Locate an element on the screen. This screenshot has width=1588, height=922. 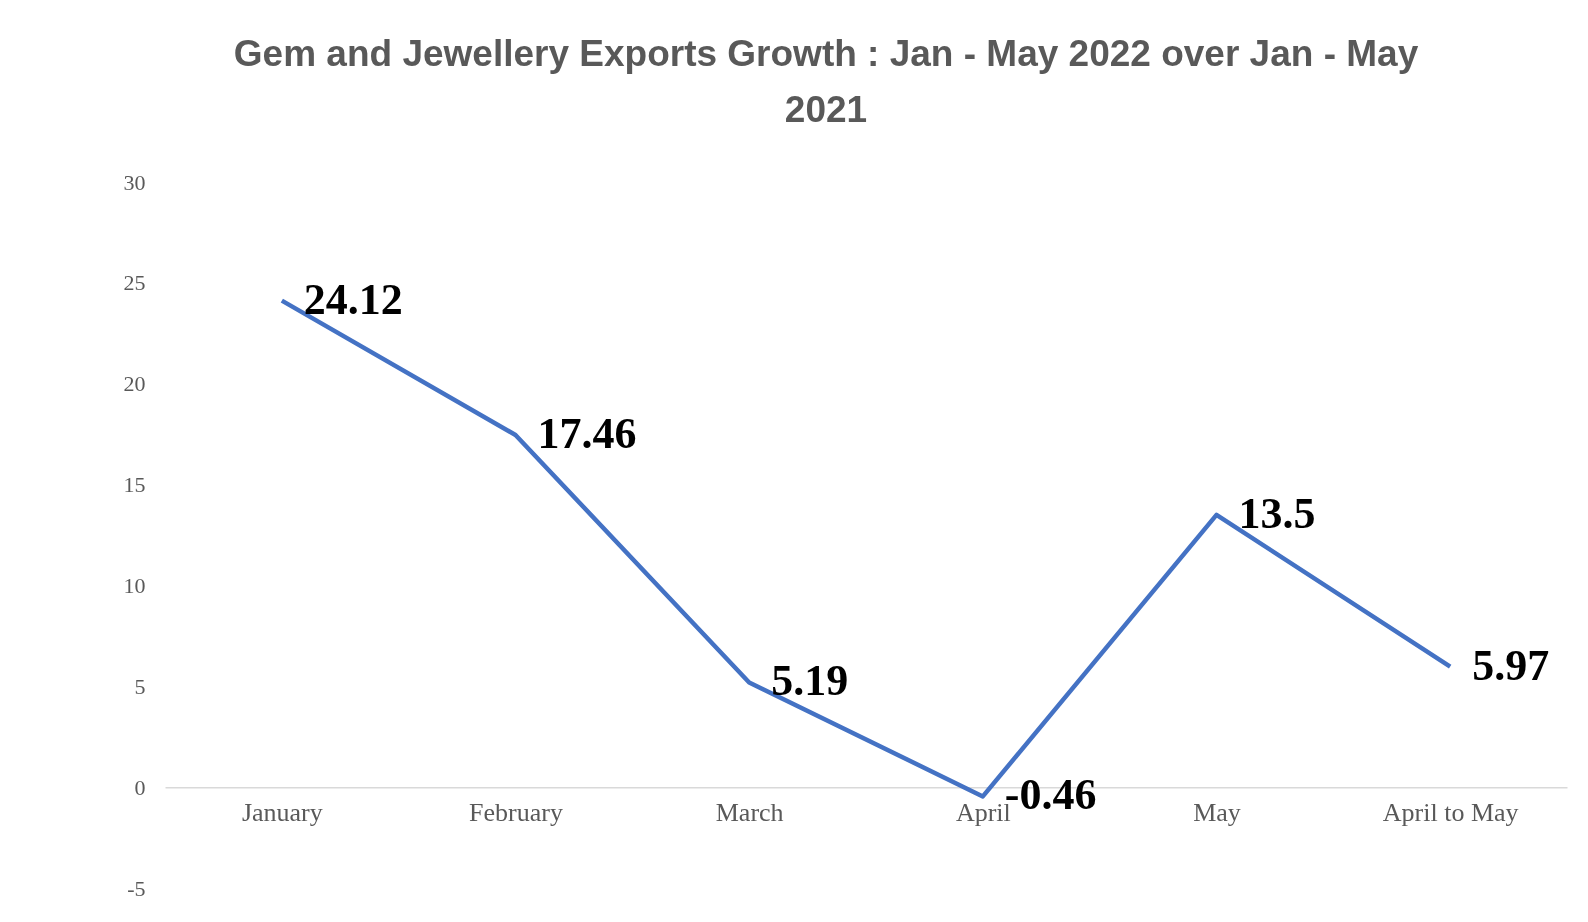
y-tick-label: 25 is located at coordinates (134, 283).